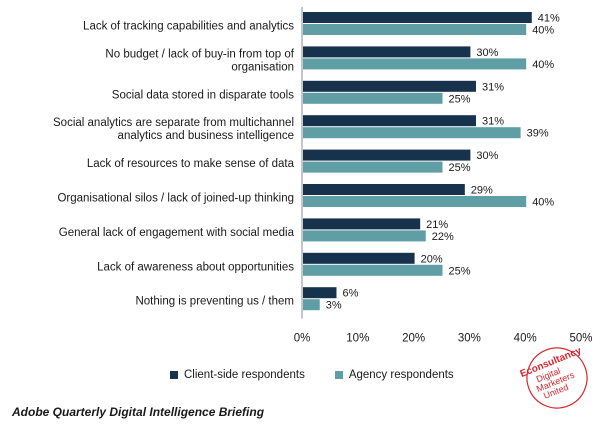  I want to click on x-tick-label: 40%, so click(525, 339).